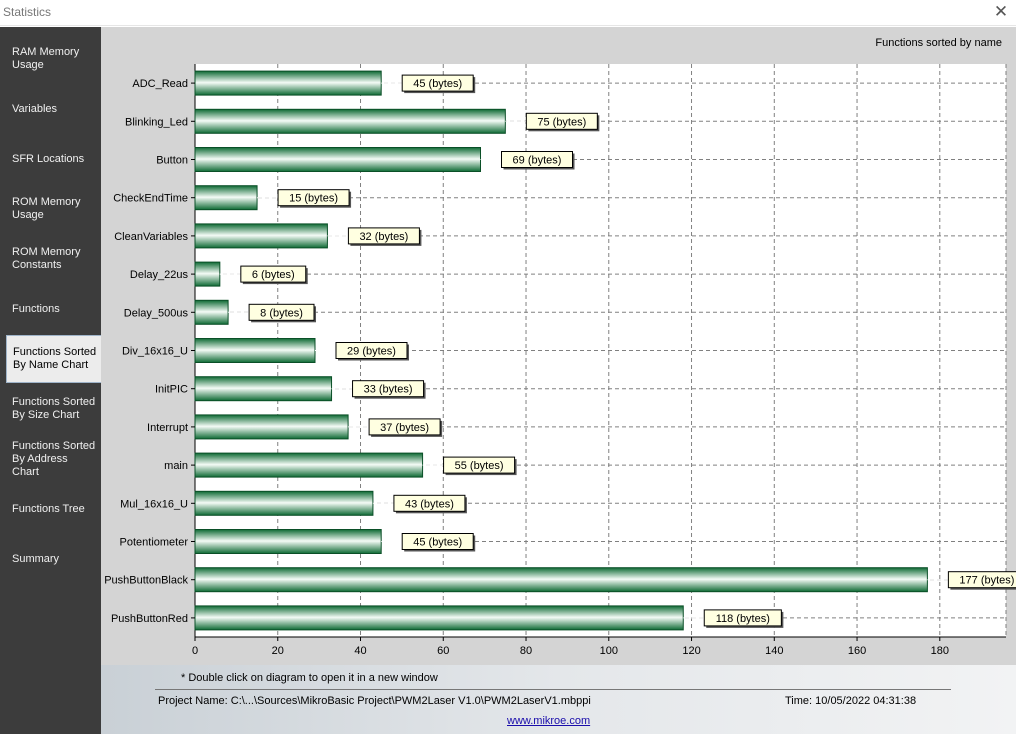 The height and width of the screenshot is (734, 1016). I want to click on category-label: main, so click(176, 466).